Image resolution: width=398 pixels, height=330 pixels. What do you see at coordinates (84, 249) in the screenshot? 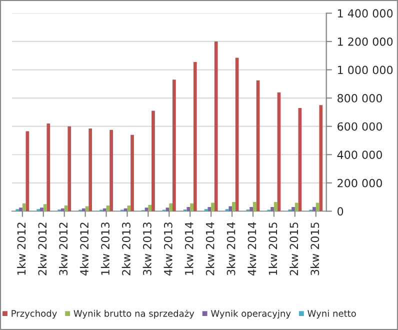
I see `x-tick-label: 4kw 2012` at bounding box center [84, 249].